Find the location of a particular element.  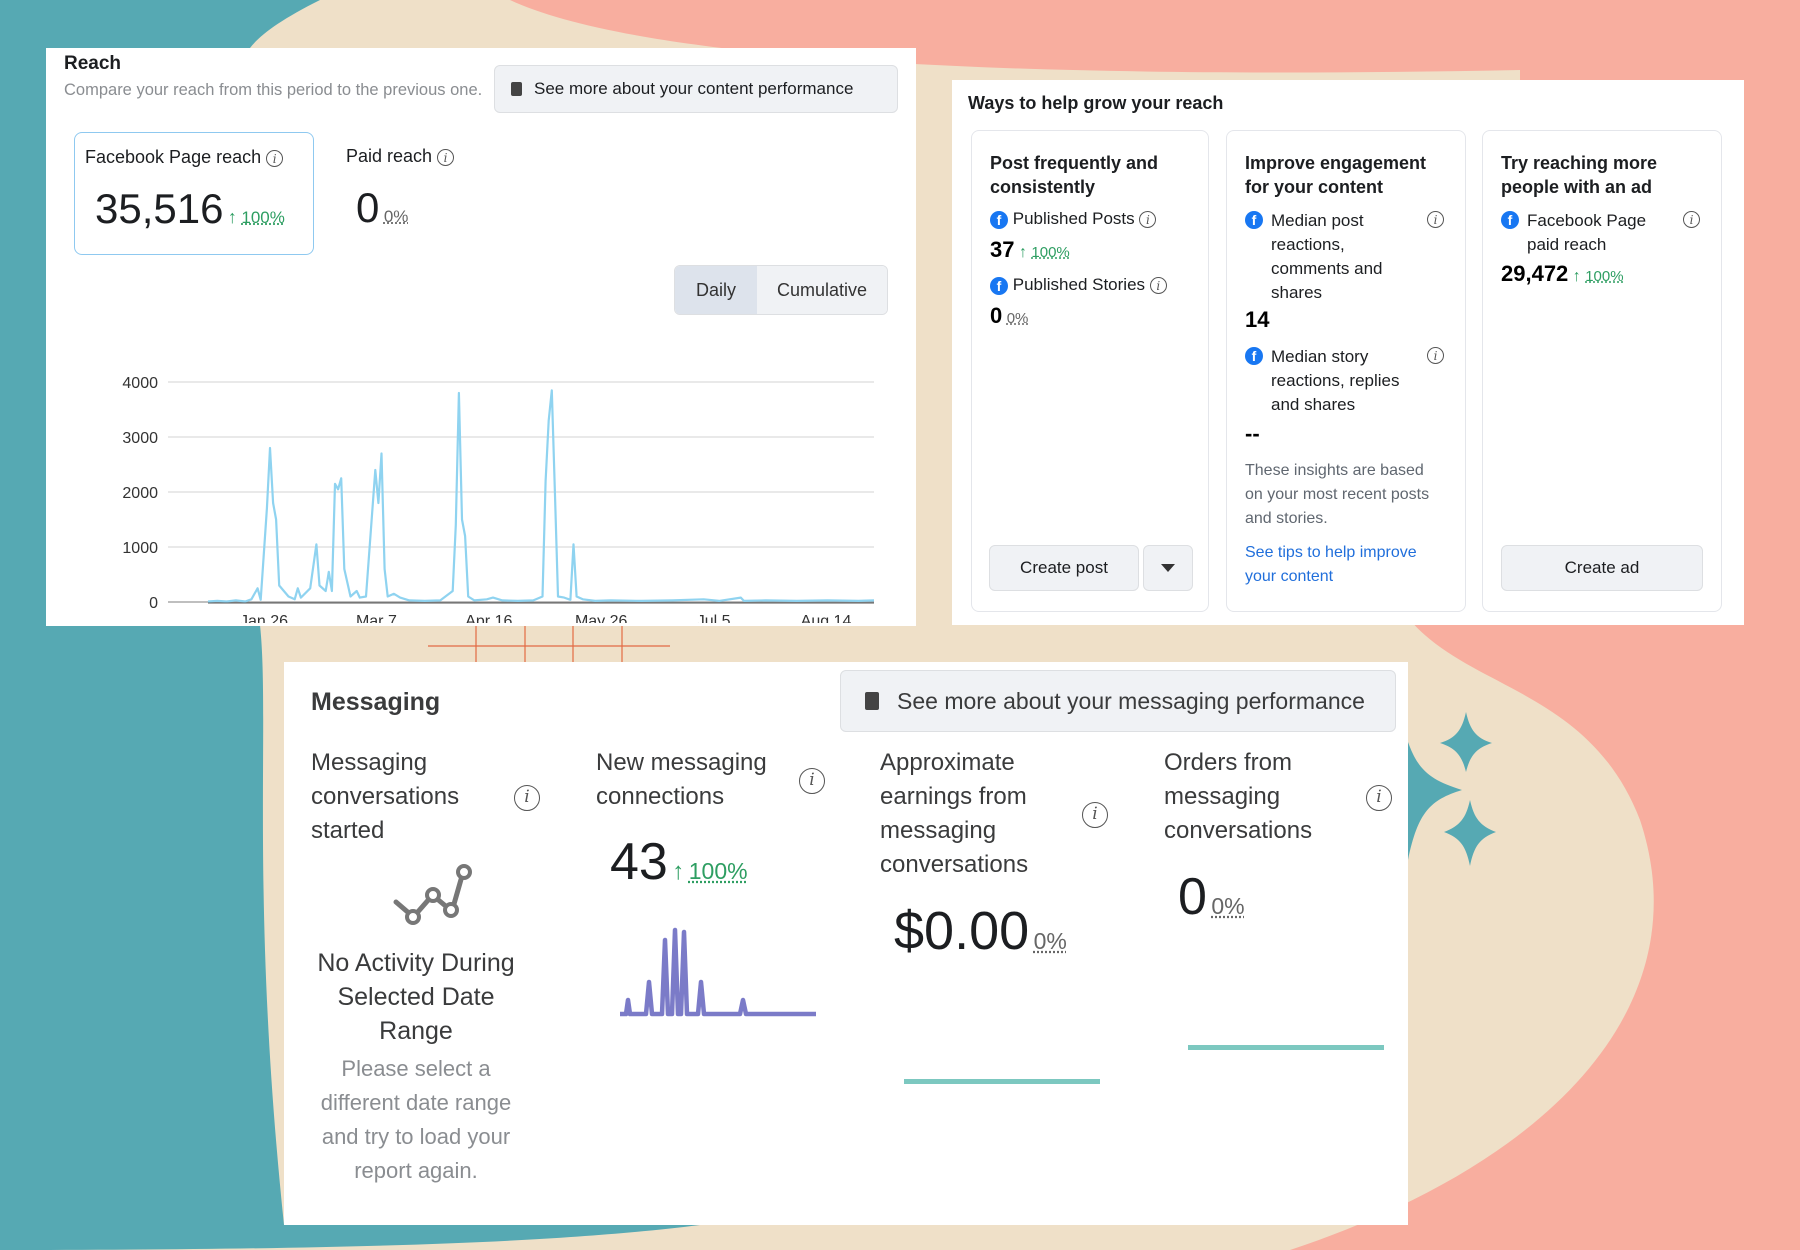

line-chart-icon is located at coordinates (432, 894).